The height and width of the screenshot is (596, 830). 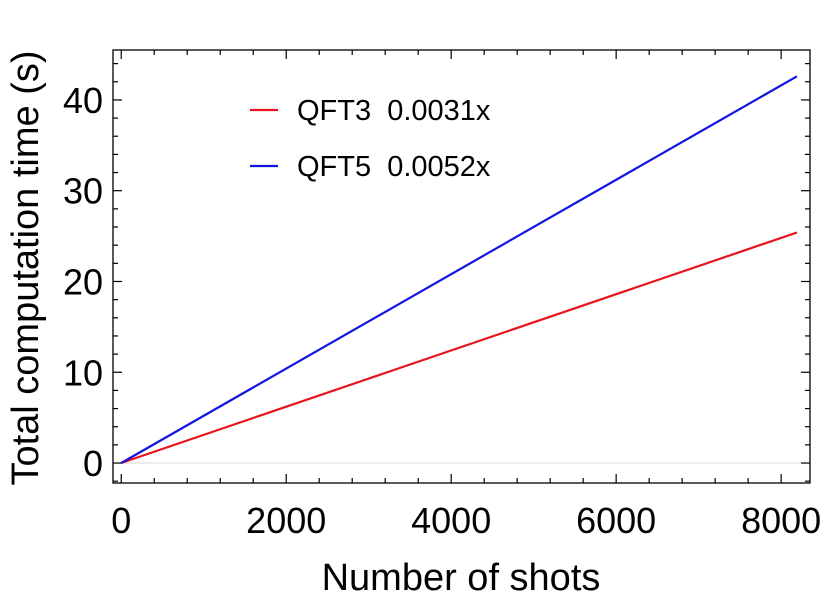 What do you see at coordinates (394, 111) in the screenshot?
I see `legend-label: QFT3 0.0031x` at bounding box center [394, 111].